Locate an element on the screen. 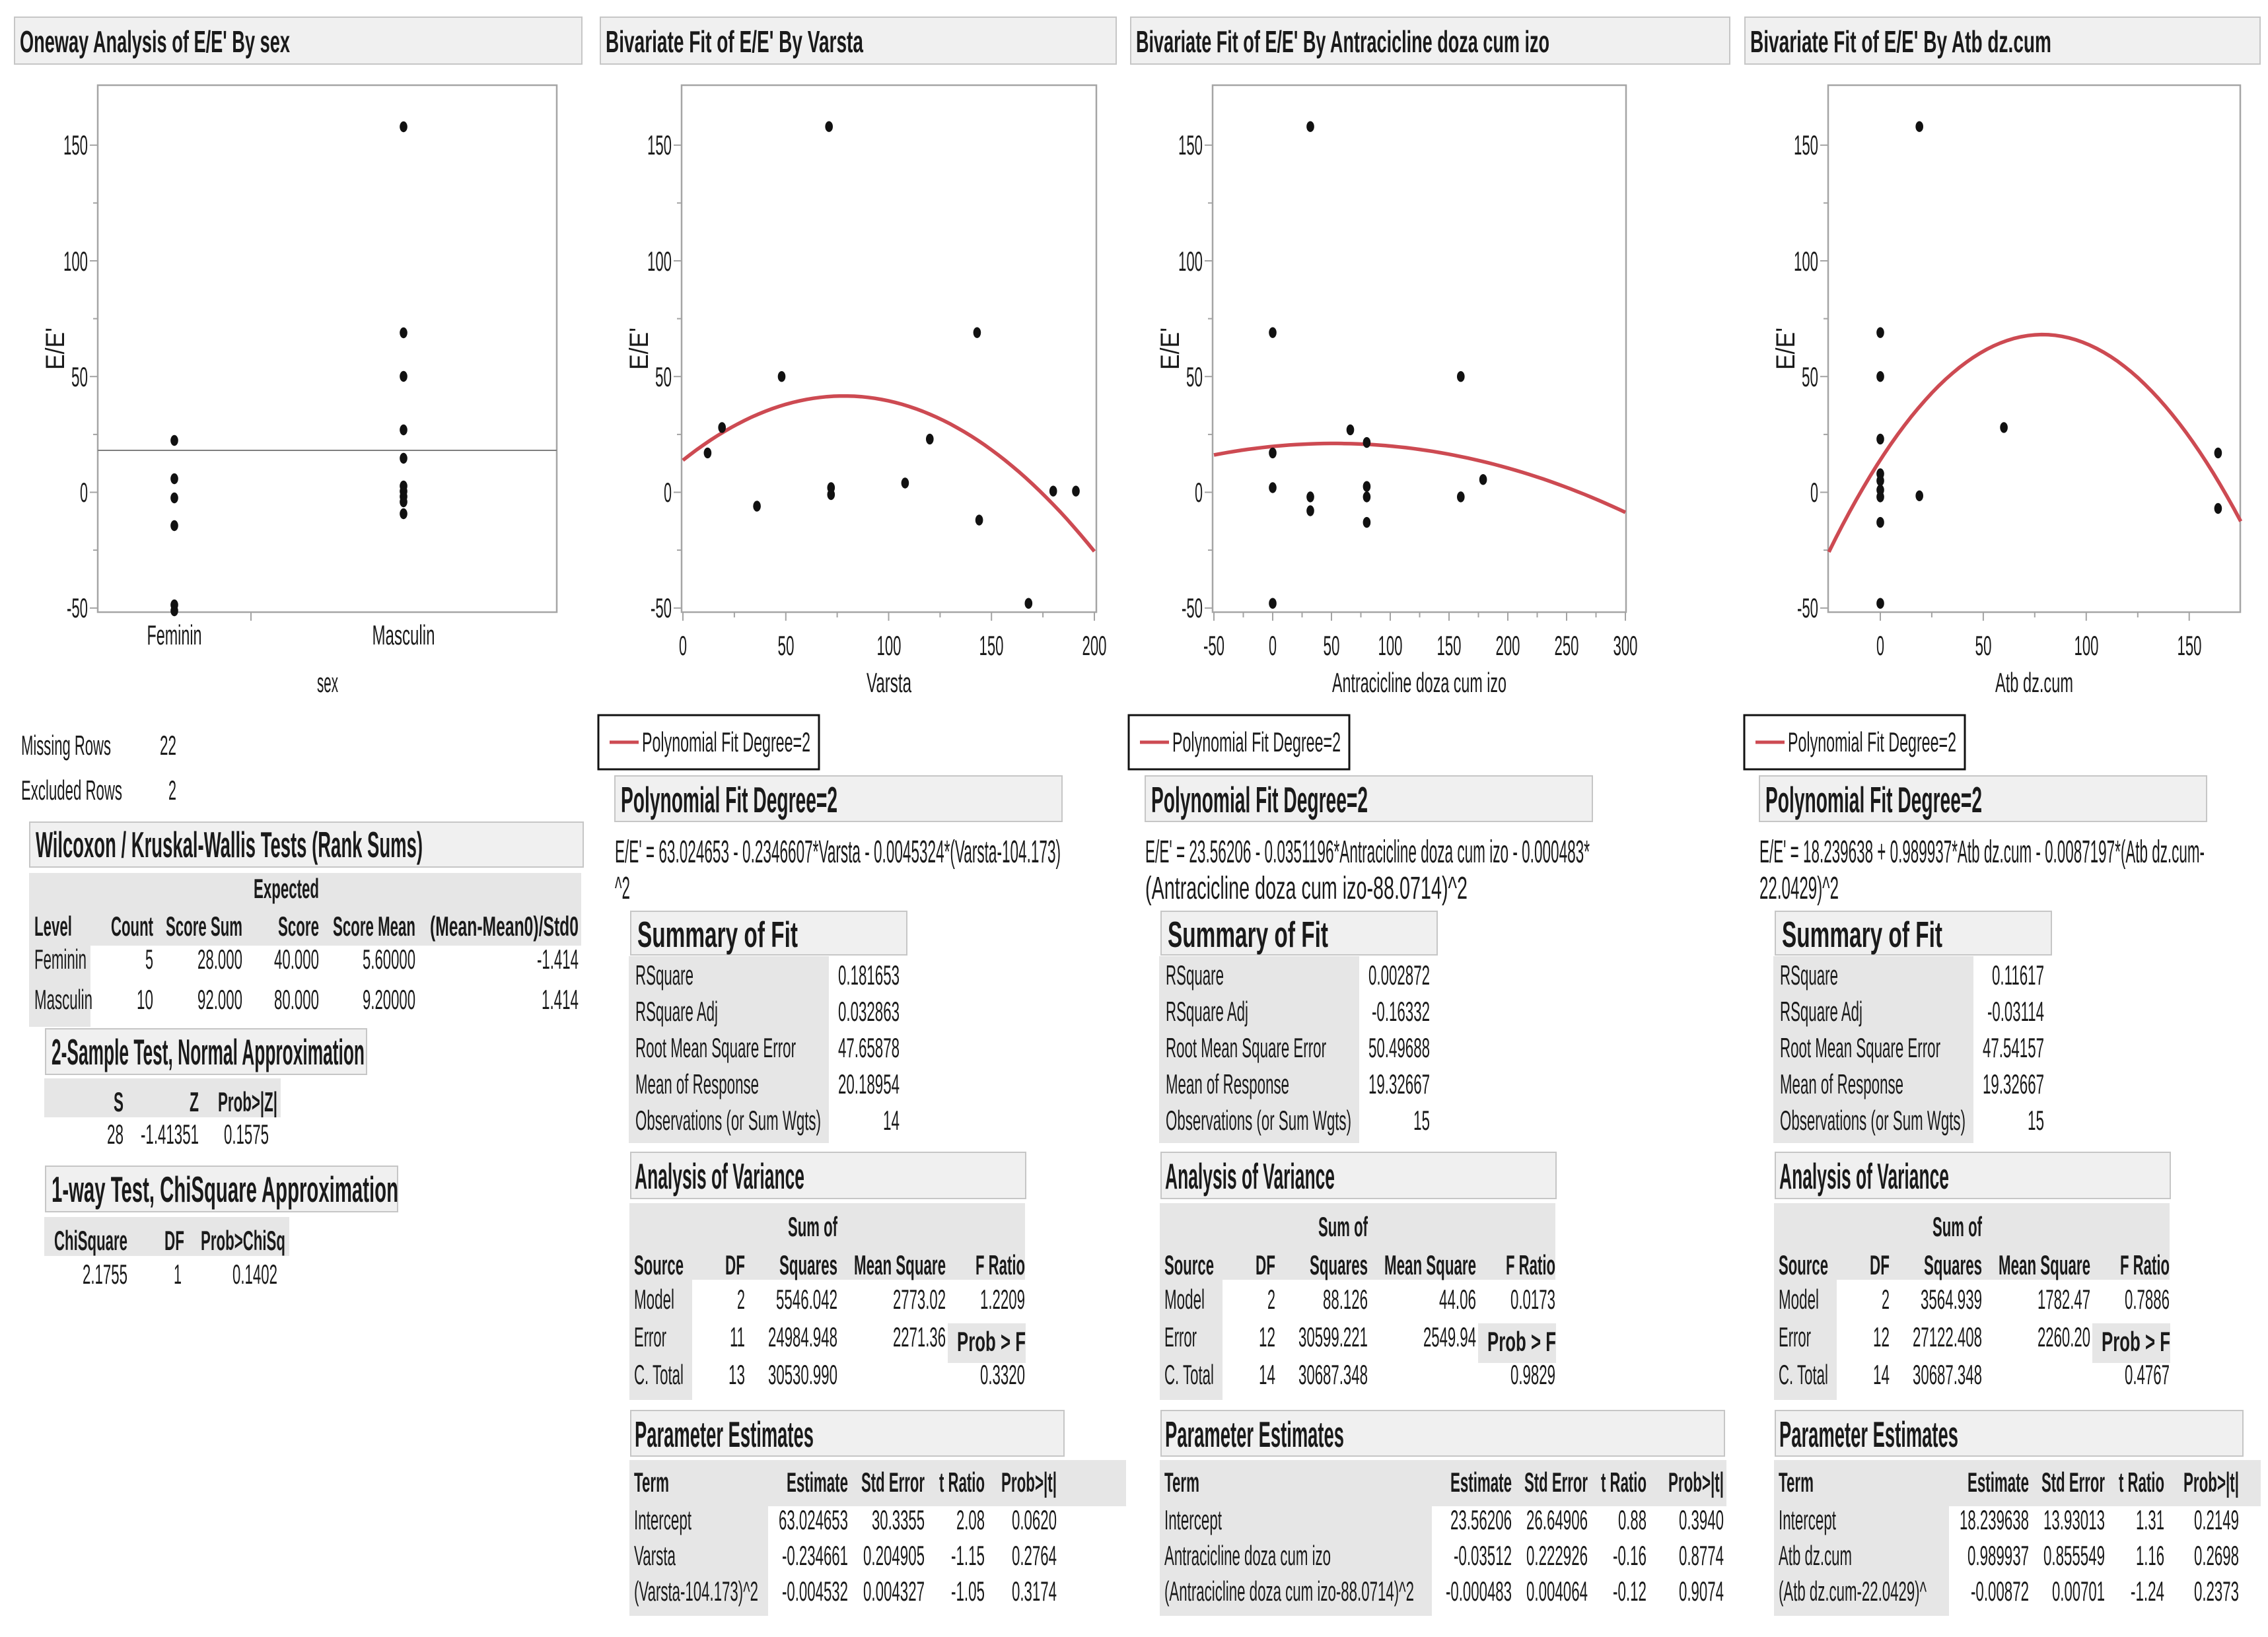 The image size is (2268, 1637). svg-text: 28 is located at coordinates (115, 1135).